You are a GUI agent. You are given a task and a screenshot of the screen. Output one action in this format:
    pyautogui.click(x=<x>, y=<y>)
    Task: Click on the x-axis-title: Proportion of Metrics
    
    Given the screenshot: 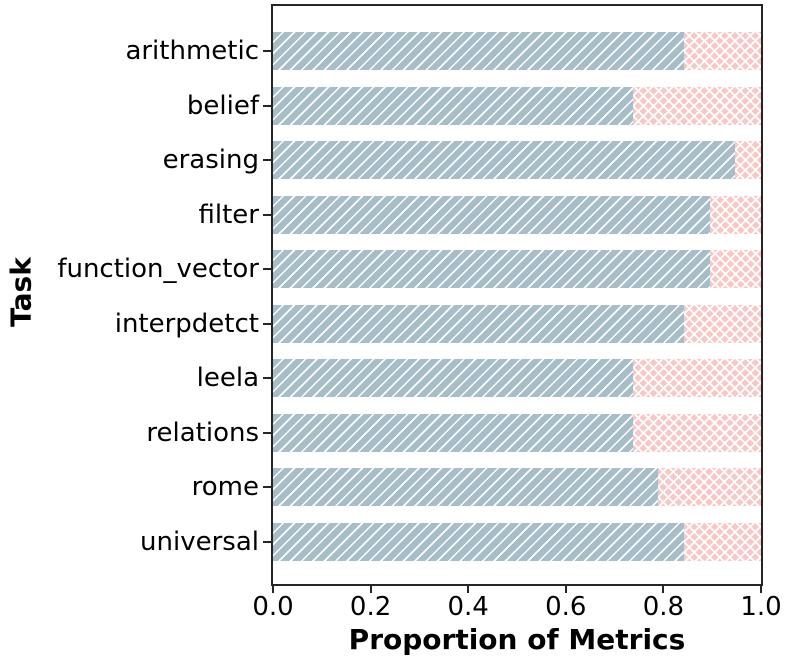 What is the action you would take?
    pyautogui.click(x=517, y=639)
    